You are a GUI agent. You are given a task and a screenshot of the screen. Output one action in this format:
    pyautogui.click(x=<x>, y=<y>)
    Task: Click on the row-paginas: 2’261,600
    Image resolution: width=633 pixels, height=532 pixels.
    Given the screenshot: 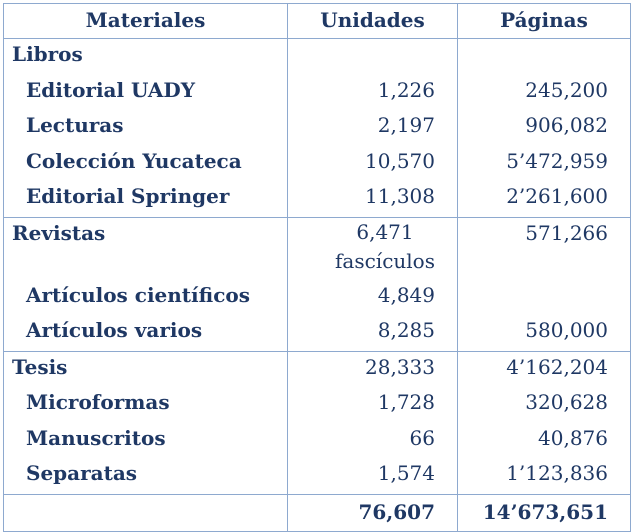 What is the action you would take?
    pyautogui.click(x=544, y=199)
    